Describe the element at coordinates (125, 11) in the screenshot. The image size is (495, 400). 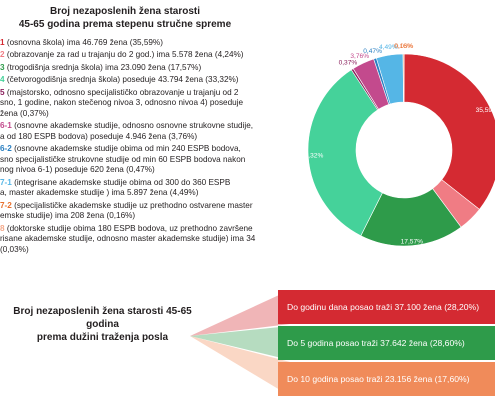
I see `education-title-line1: Broj nezaposlenih žena starosti` at that location.